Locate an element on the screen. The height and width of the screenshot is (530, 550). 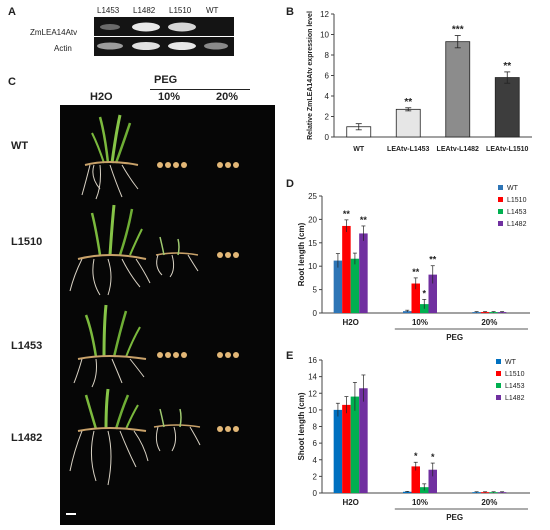
lane-label-wt: WT is located at coordinates (212, 10).